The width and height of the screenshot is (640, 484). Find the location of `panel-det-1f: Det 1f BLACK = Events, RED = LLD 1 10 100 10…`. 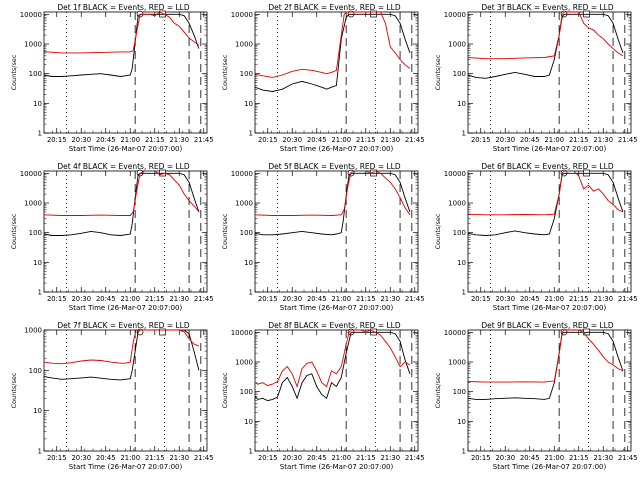

panel-det-1f: Det 1f BLACK = Events, RED = LLD 1 10 100 10… is located at coordinates (112, 78).